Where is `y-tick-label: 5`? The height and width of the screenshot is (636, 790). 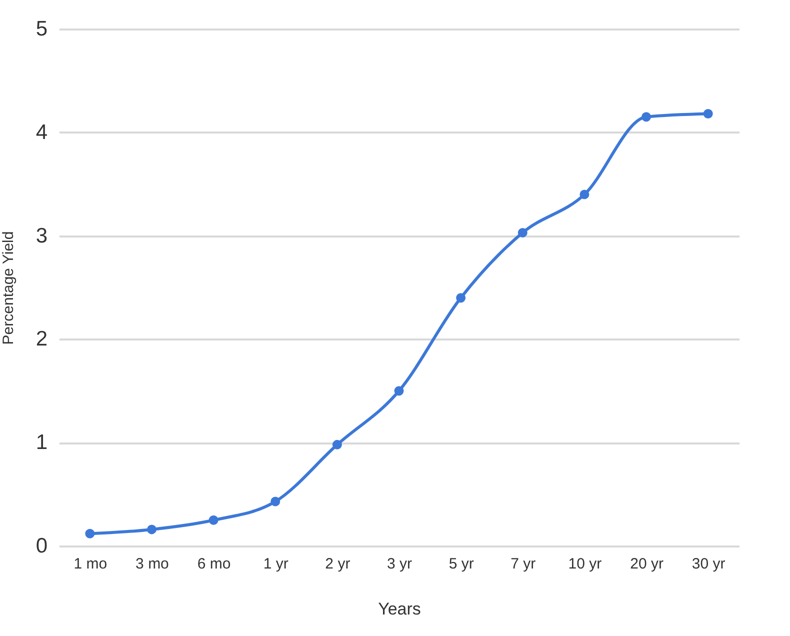 y-tick-label: 5 is located at coordinates (42, 29).